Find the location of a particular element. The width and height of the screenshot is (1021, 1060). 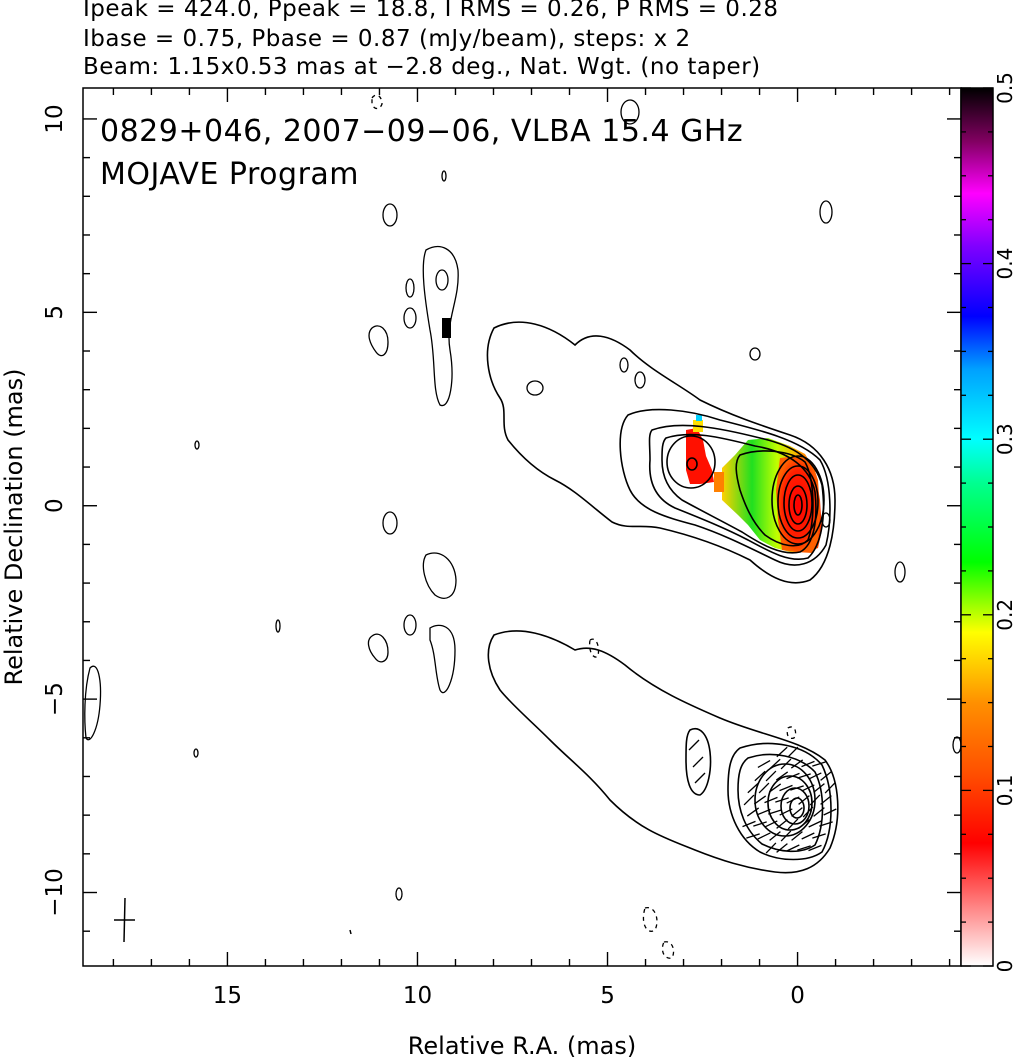

colorbar-tick-label: 0.5 is located at coordinates (1005, 88).